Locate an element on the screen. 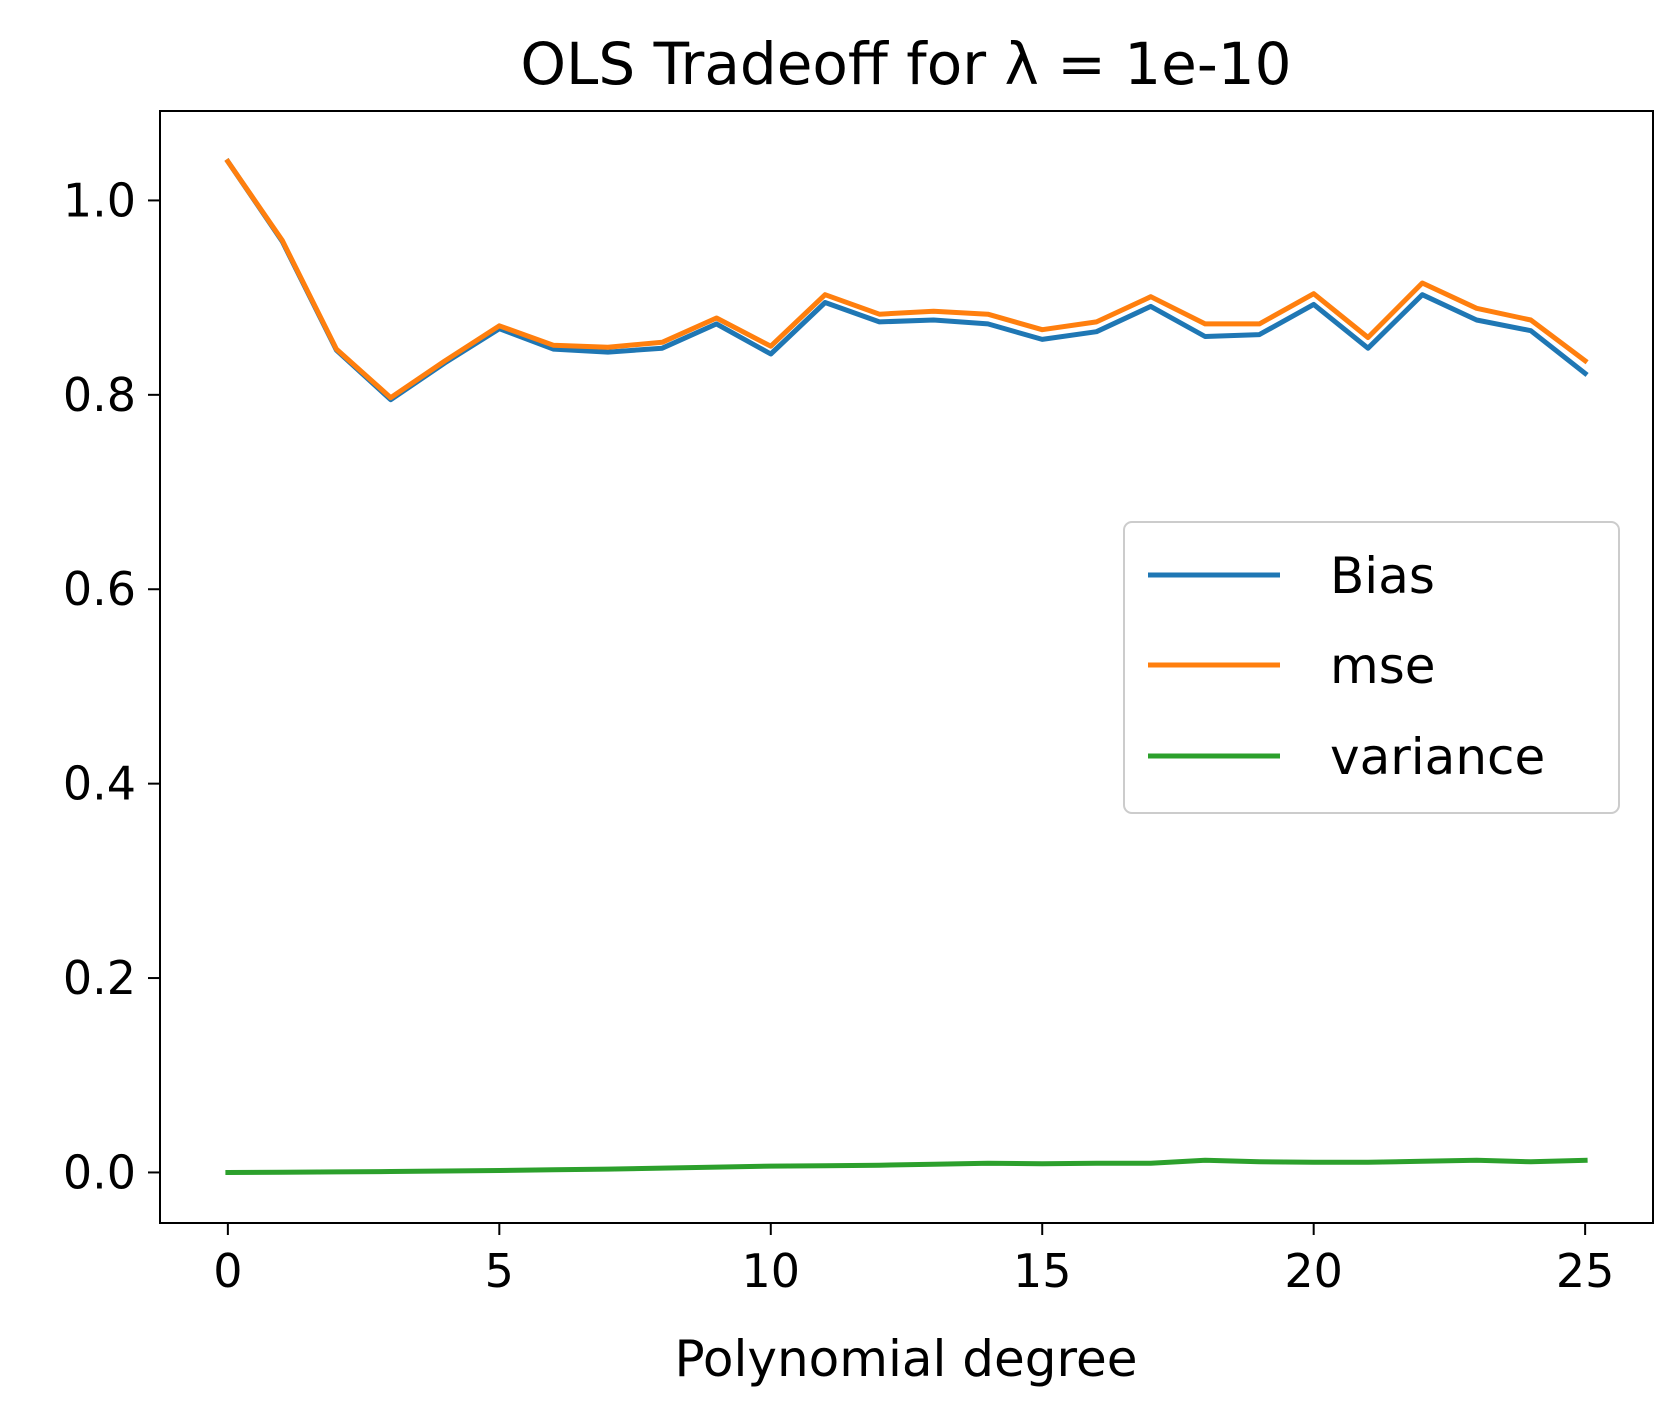 The width and height of the screenshot is (1676, 1416). x-tick-label: 0 is located at coordinates (227, 1271).